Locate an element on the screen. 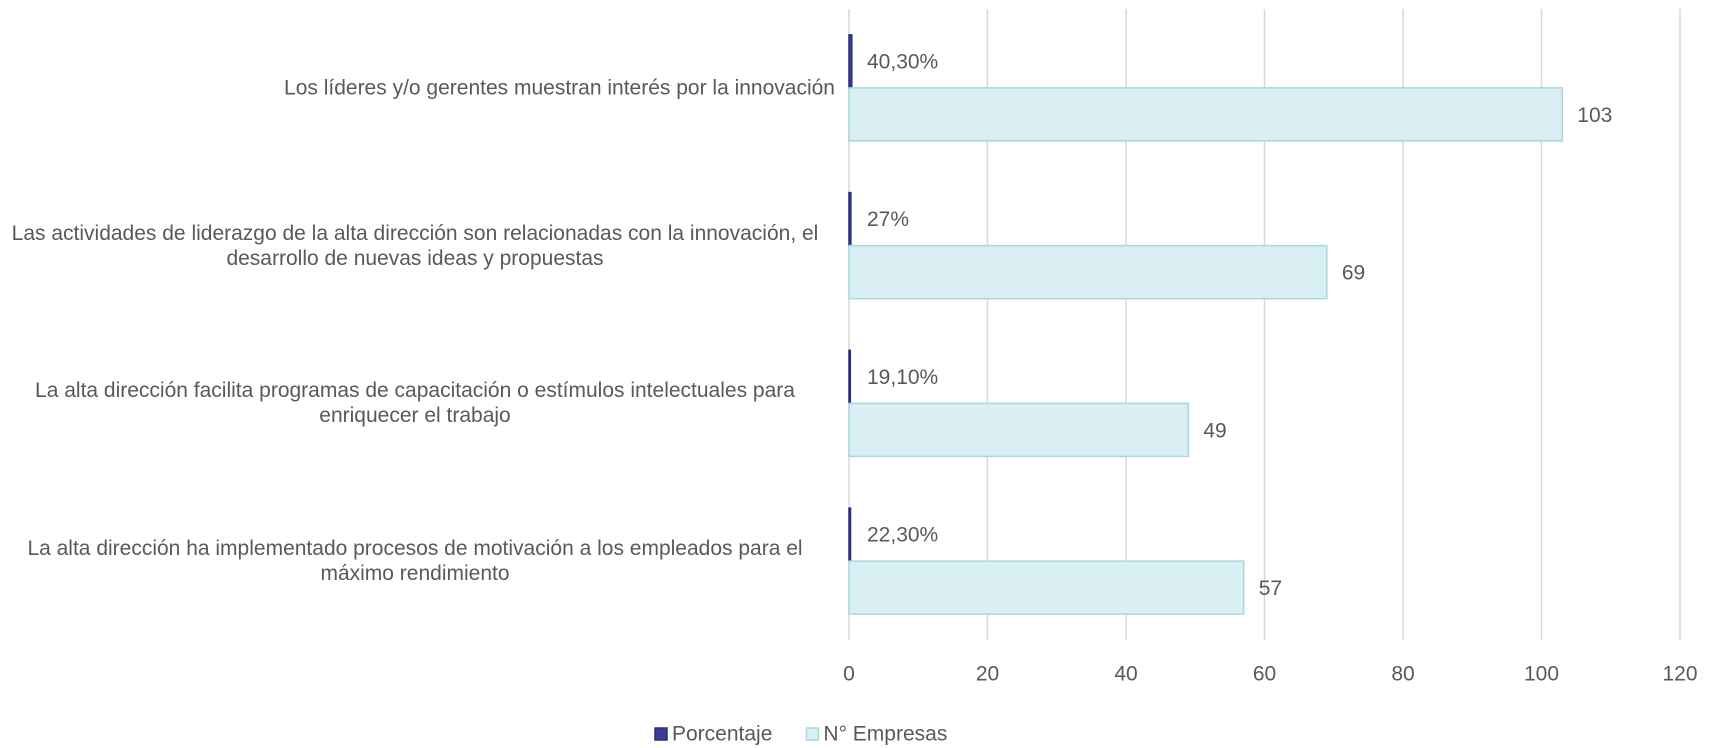  x-tick-label: 20 is located at coordinates (987, 674).